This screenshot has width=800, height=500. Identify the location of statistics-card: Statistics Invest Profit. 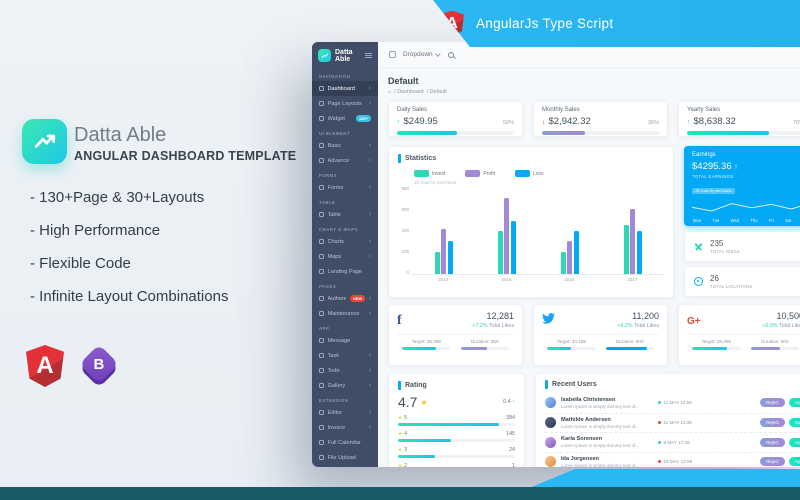
(531, 222).